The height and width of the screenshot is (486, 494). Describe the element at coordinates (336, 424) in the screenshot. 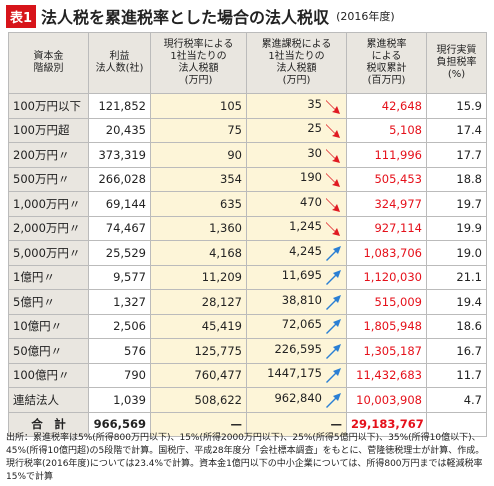

I see `cell-text: —` at that location.